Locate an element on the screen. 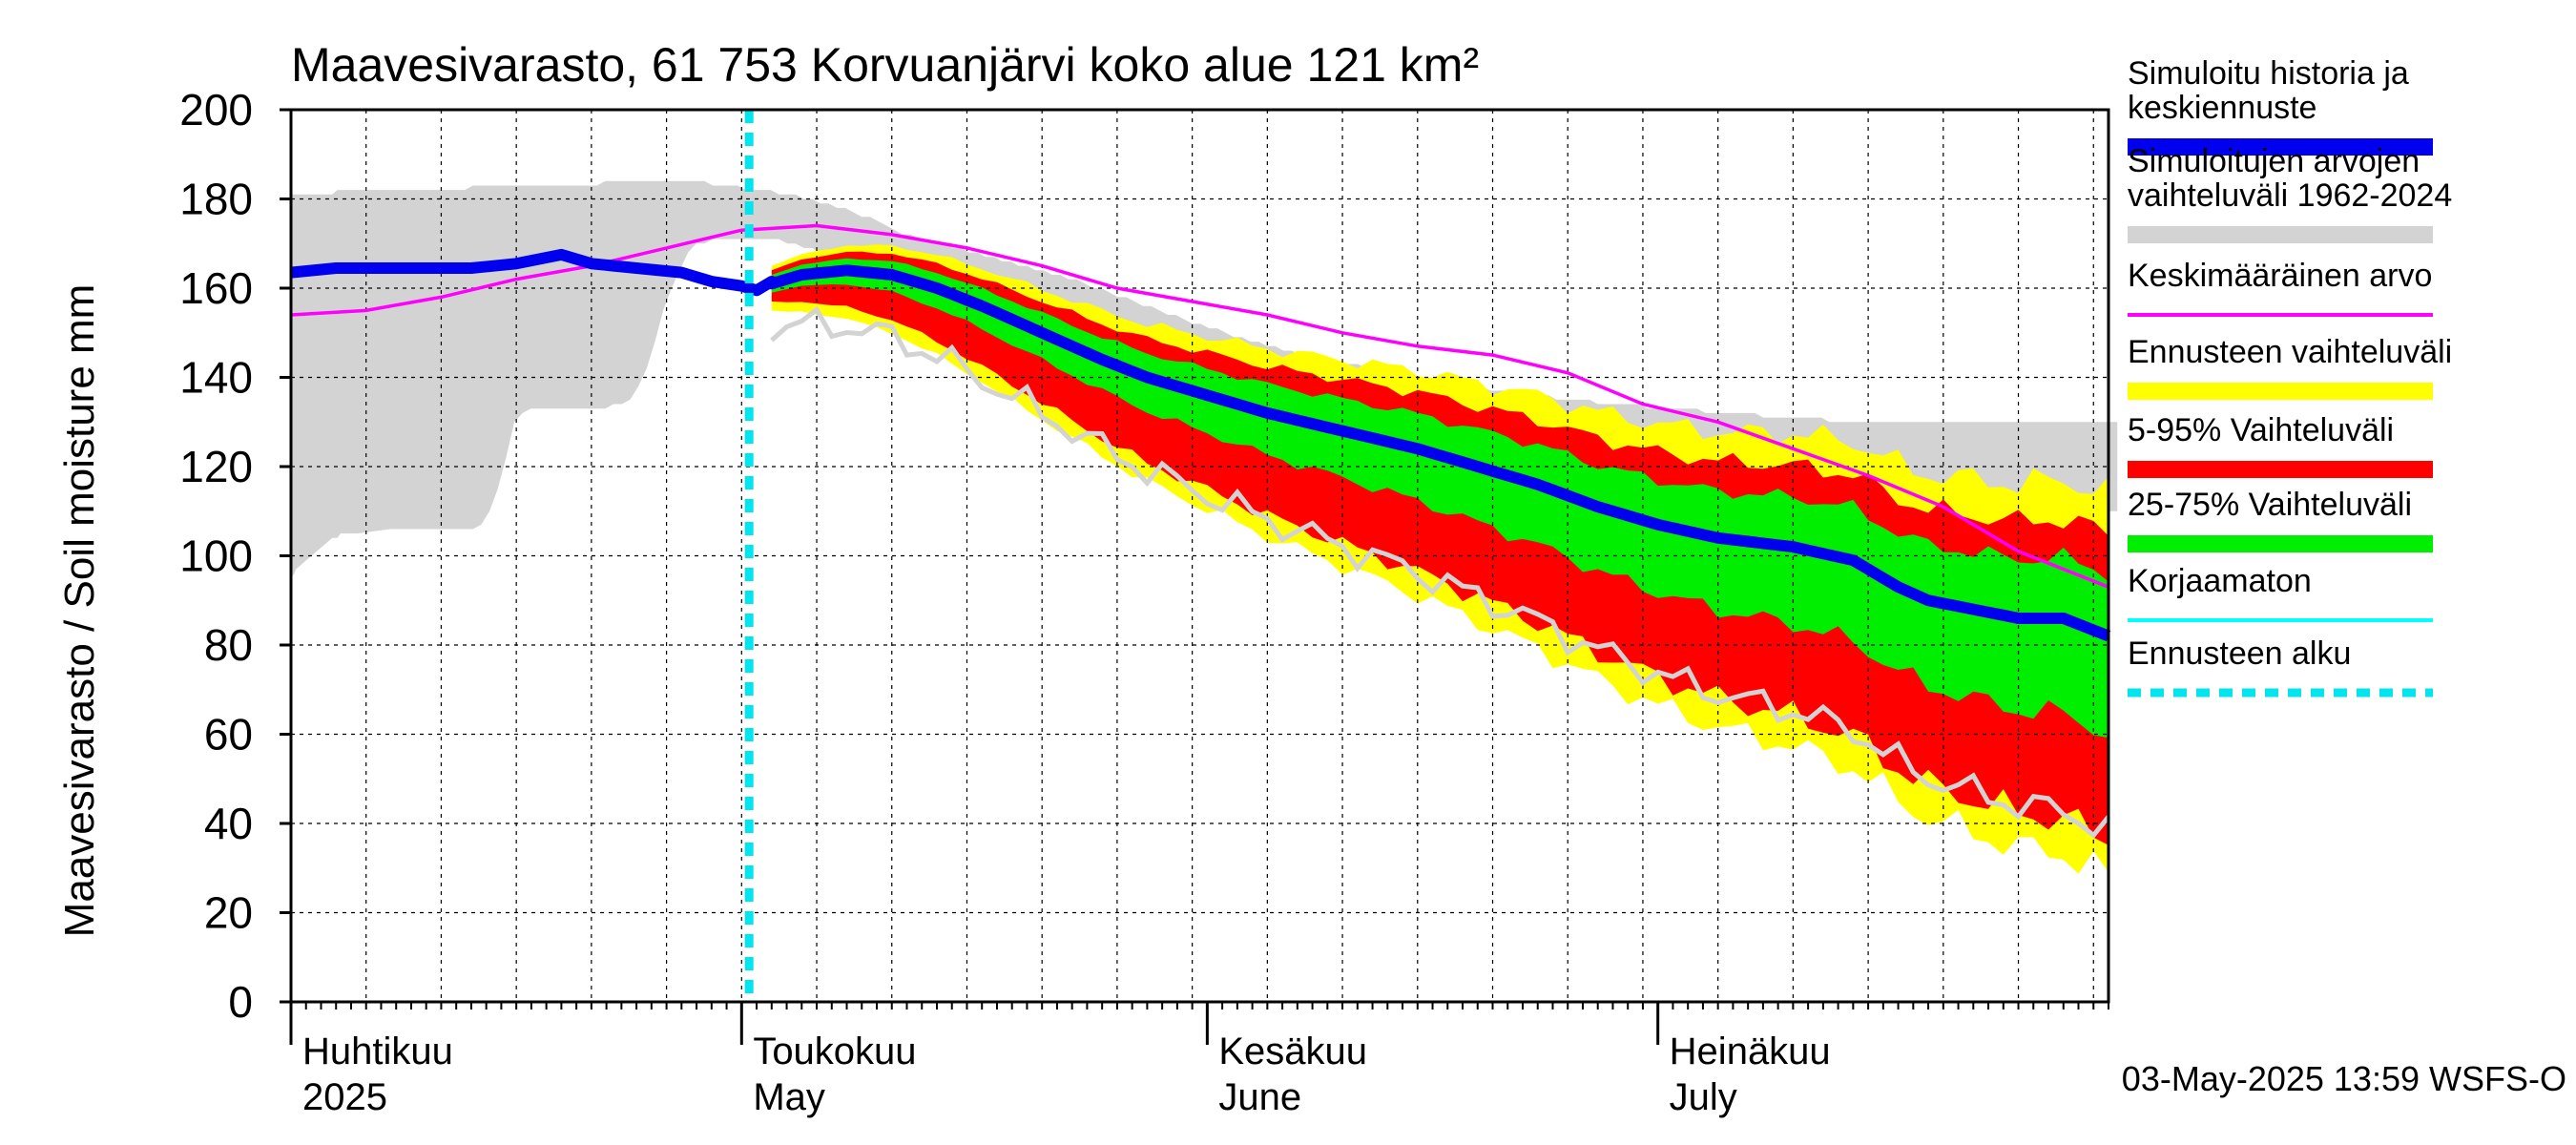 This screenshot has width=2576, height=1145. legend-label: Simuloitu historia ja is located at coordinates (2268, 73).